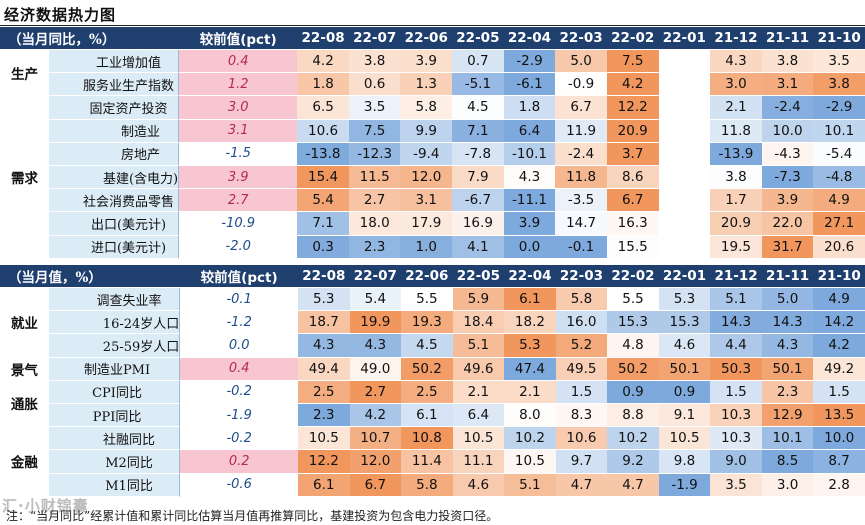  Describe the element at coordinates (787, 224) in the screenshot. I see `heat-cell: 22.0` at that location.